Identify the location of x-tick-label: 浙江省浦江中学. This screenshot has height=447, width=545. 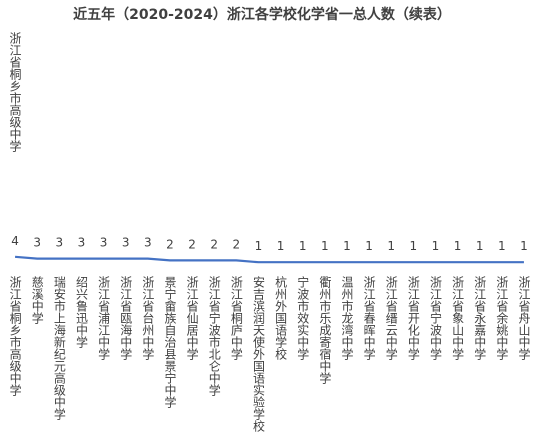
(104, 318).